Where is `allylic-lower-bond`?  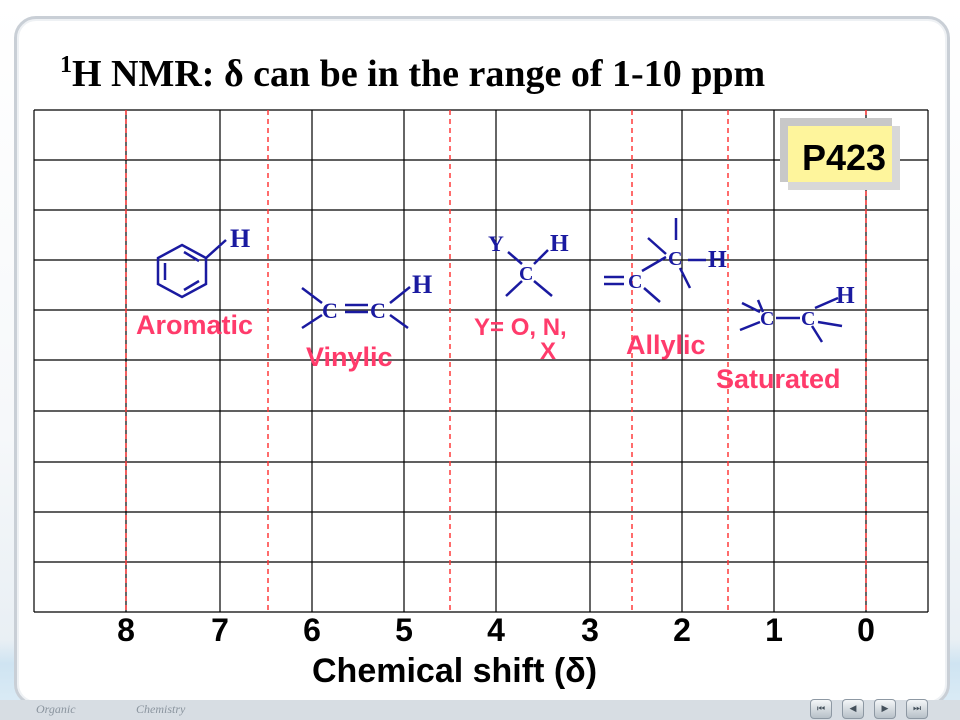 allylic-lower-bond is located at coordinates (685, 278).